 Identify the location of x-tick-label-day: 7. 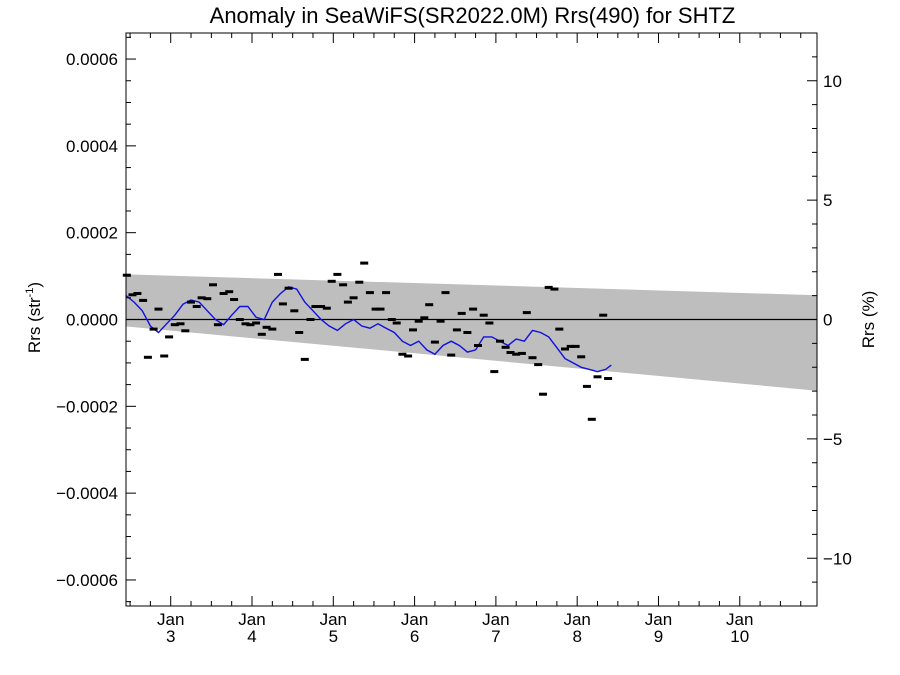
(495, 636).